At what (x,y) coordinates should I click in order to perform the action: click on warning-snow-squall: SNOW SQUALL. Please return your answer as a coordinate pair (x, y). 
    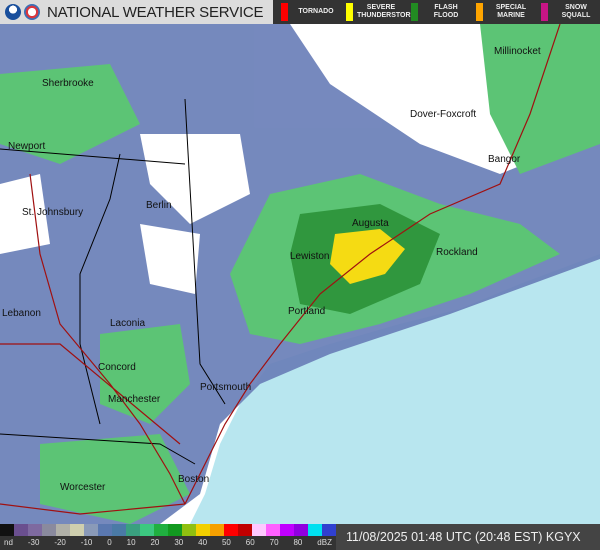
    Looking at the image, I should click on (570, 12).